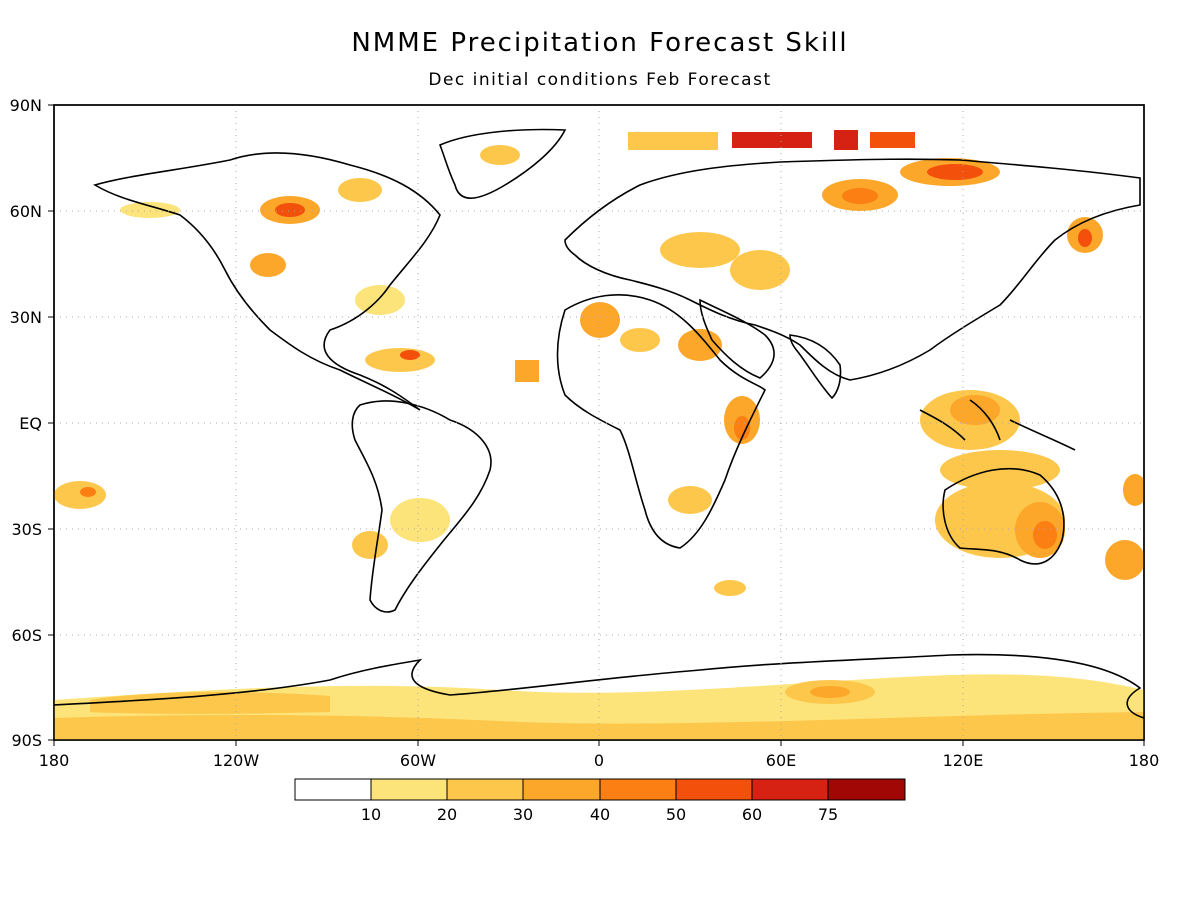 Image resolution: width=1200 pixels, height=900 pixels. I want to click on skill-patch-greenland, so click(500, 155).